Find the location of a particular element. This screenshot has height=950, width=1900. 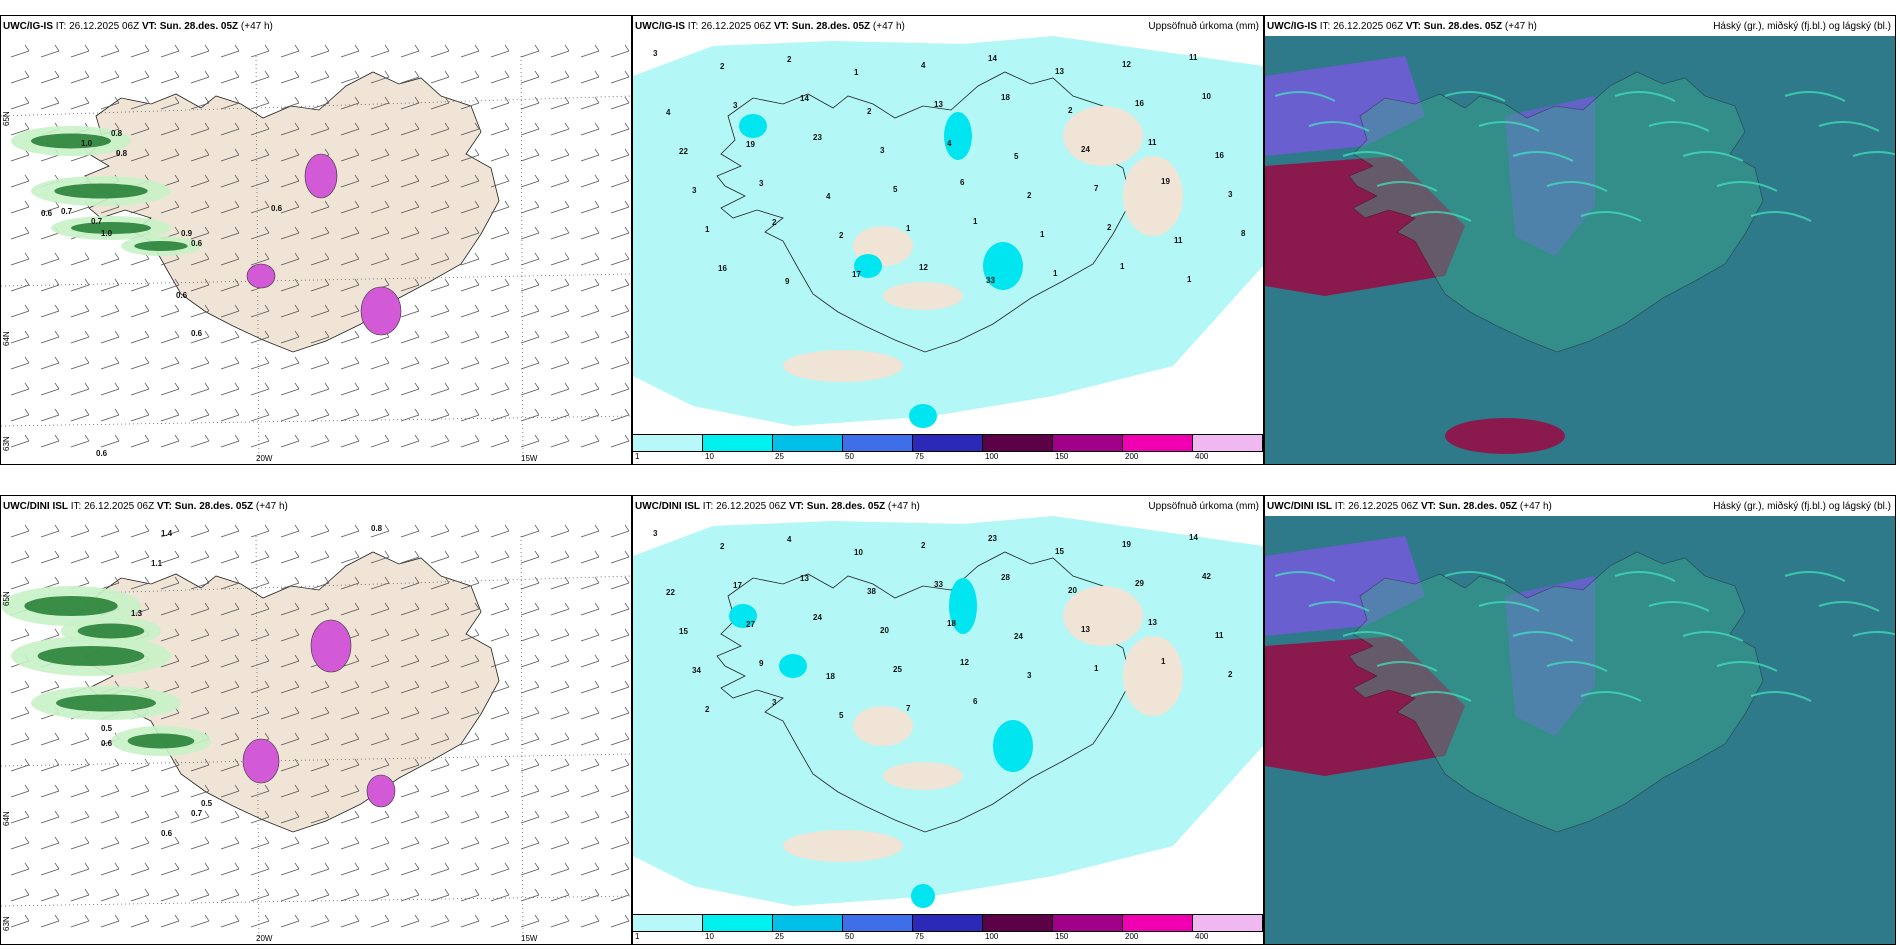

precip-title: Uppsöfnuð úrkoma (mm) is located at coordinates (1203, 26).